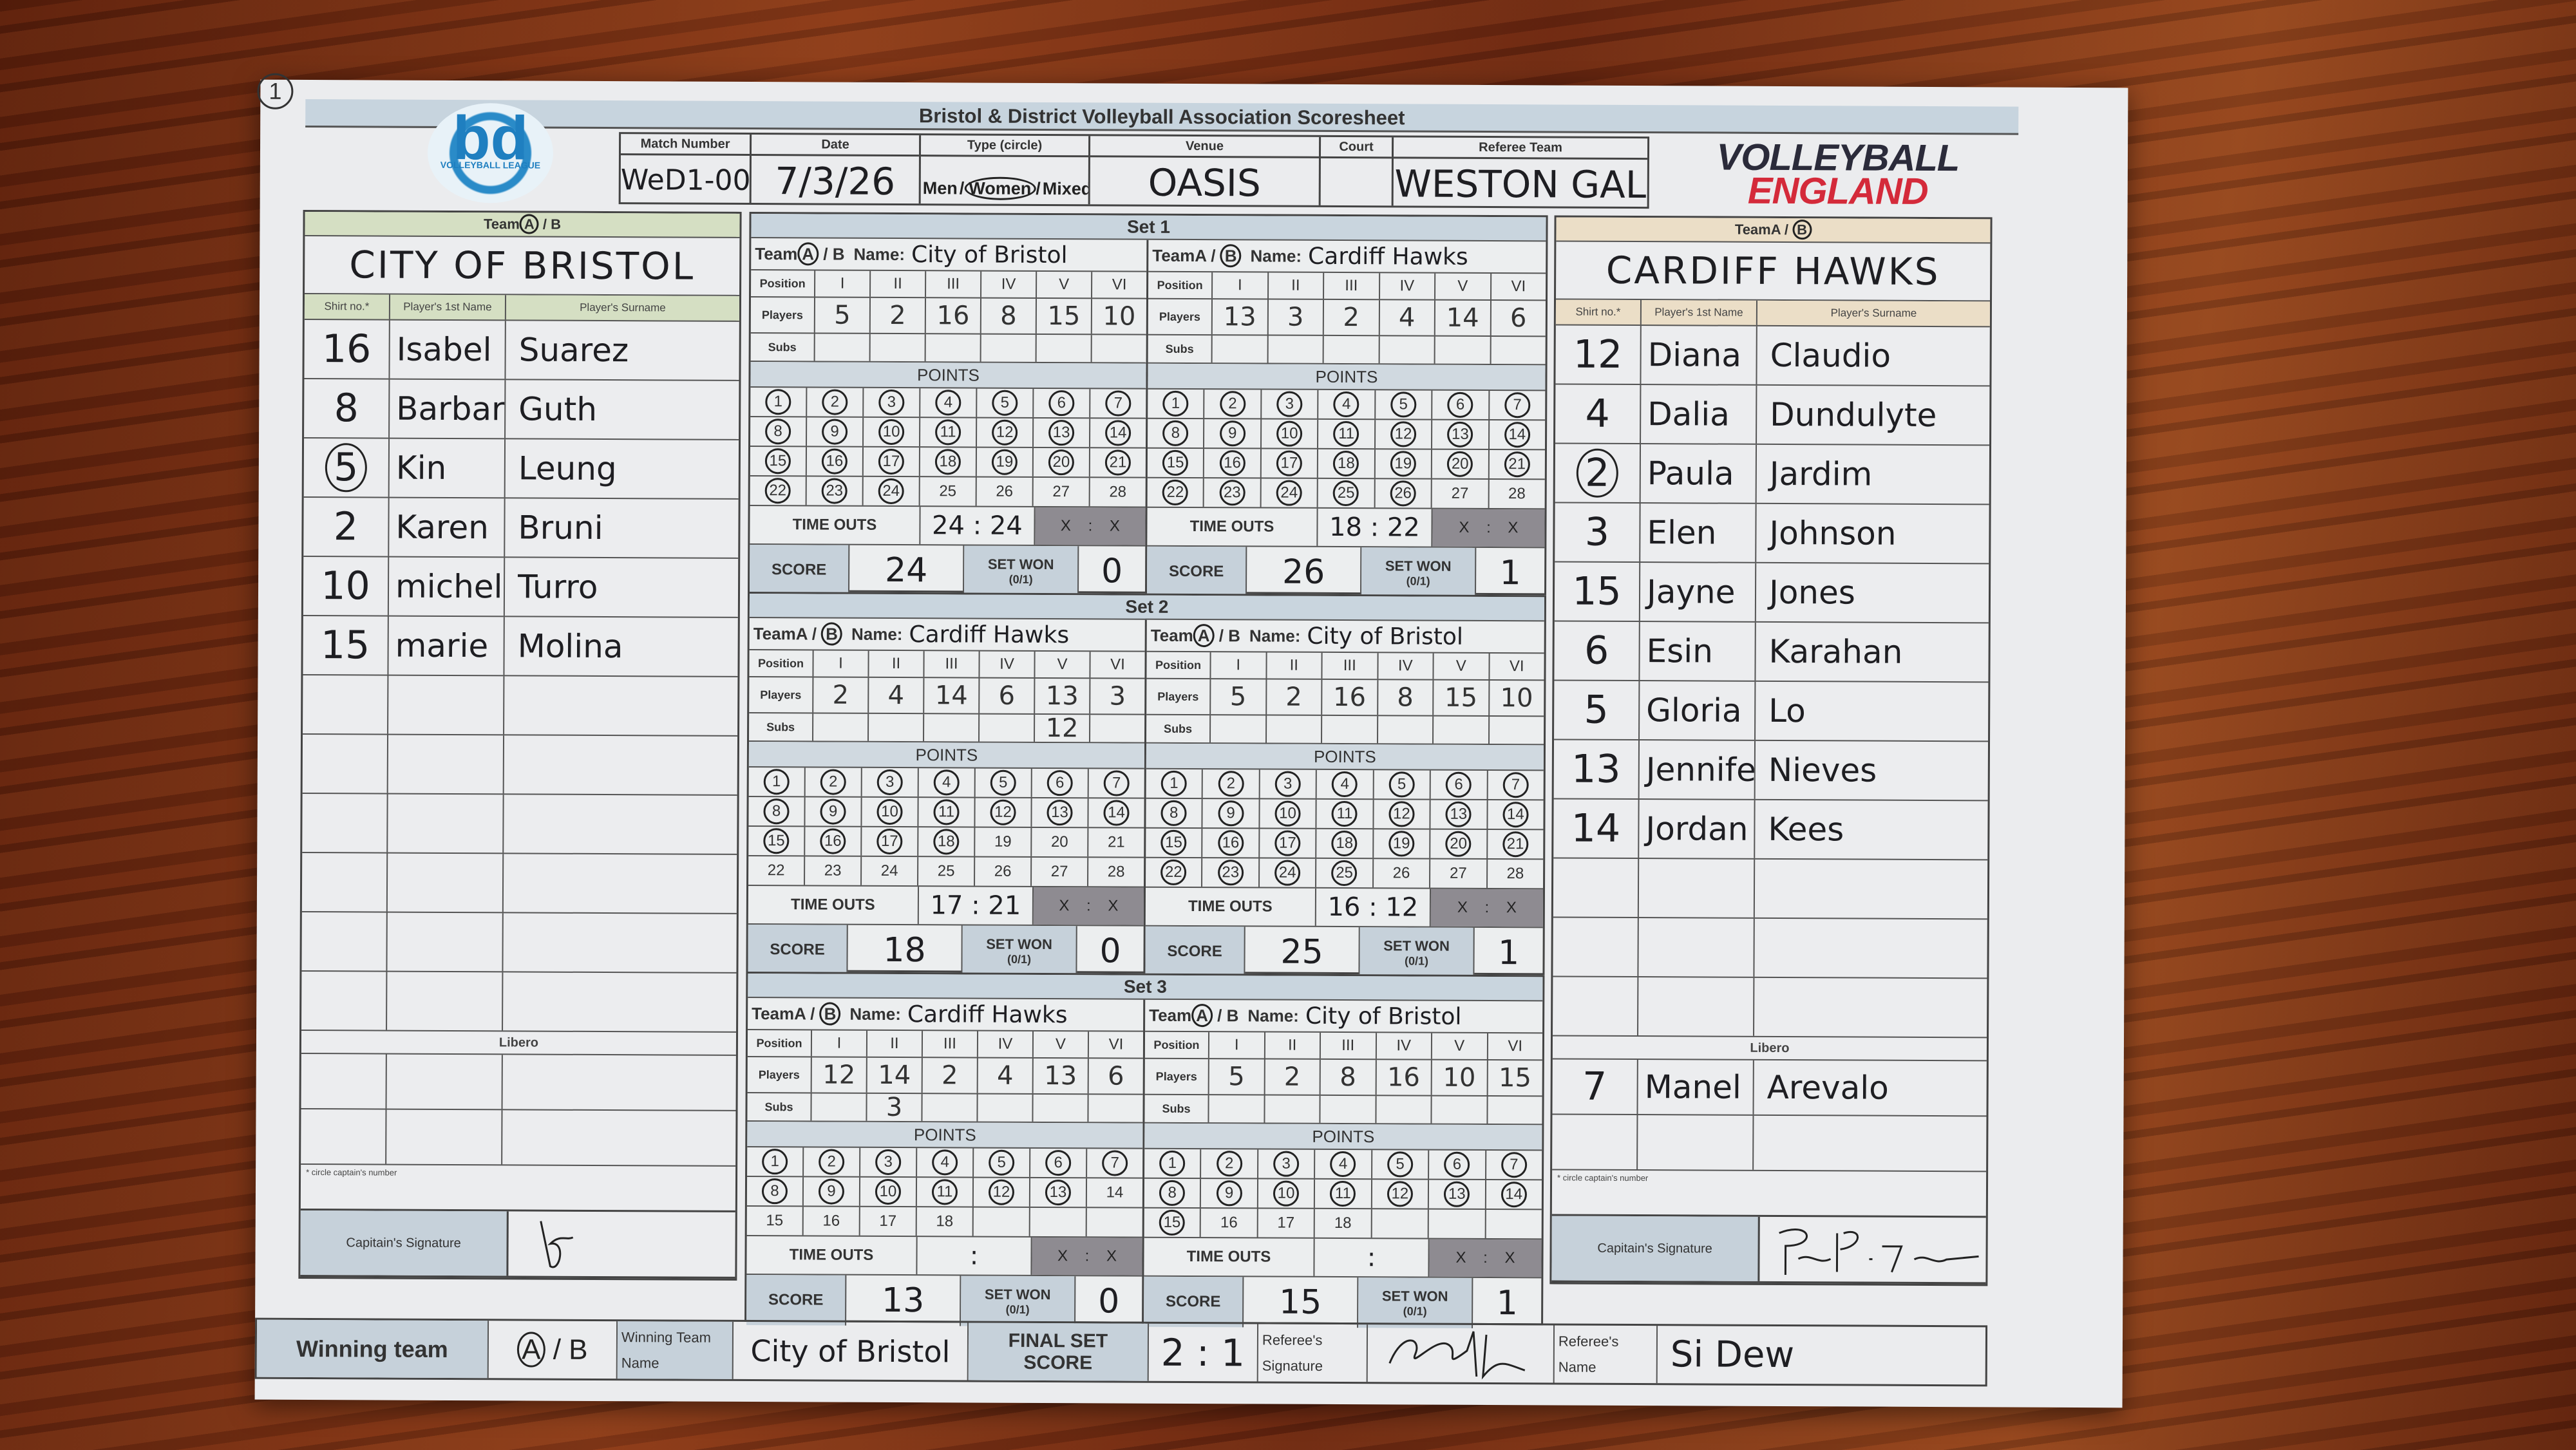 The height and width of the screenshot is (1450, 2576). I want to click on shirt-number: 5, so click(1597, 710).